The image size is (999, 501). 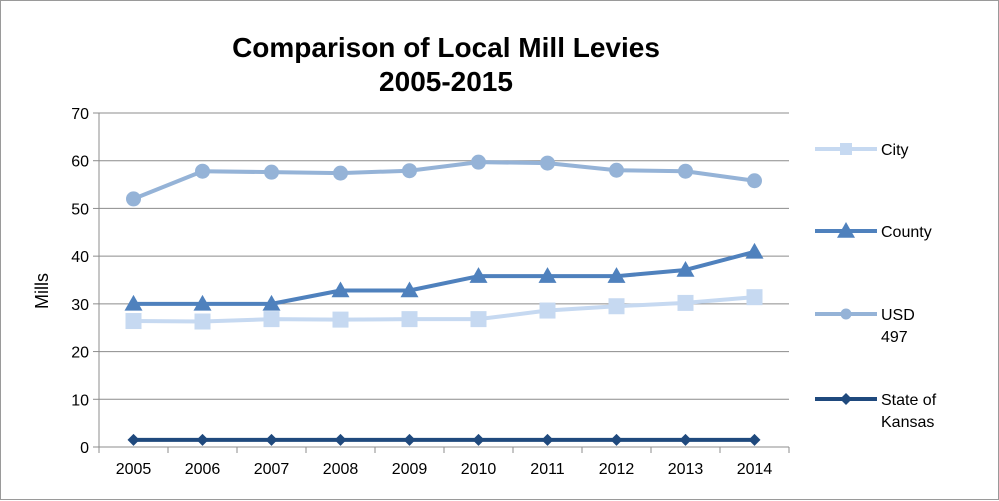 What do you see at coordinates (84, 448) in the screenshot?
I see `y-tick-label: 0` at bounding box center [84, 448].